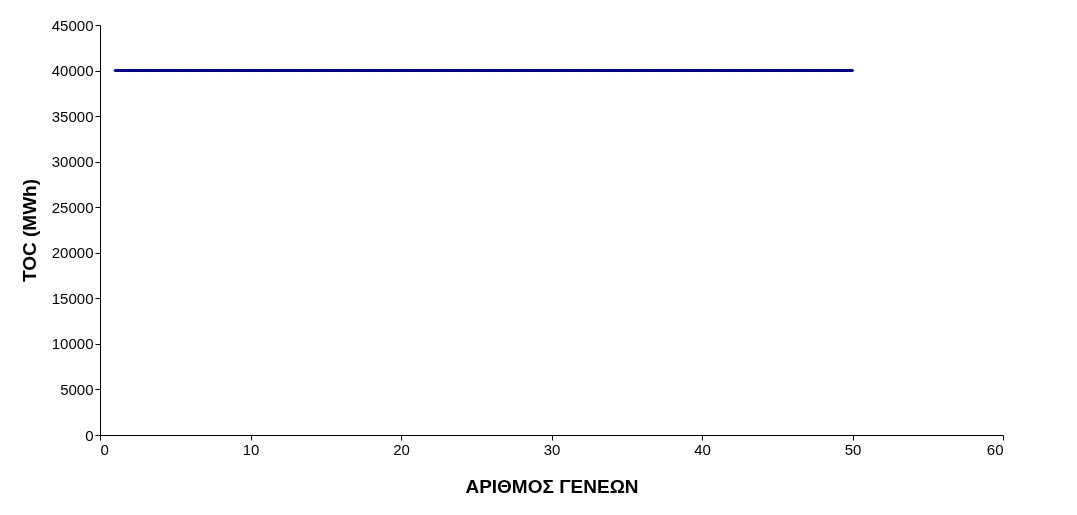 The image size is (1077, 515). I want to click on y-tick-label: 40000, so click(72, 71).